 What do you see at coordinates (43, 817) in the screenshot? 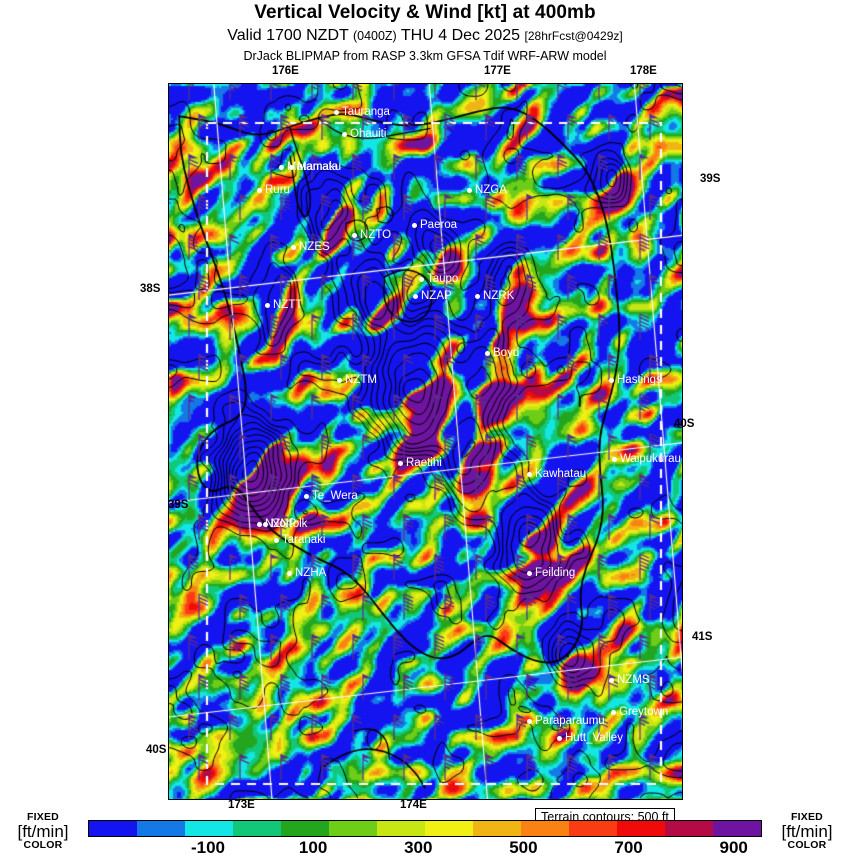
I see `colorbar-left-fixed: FIXED` at bounding box center [43, 817].